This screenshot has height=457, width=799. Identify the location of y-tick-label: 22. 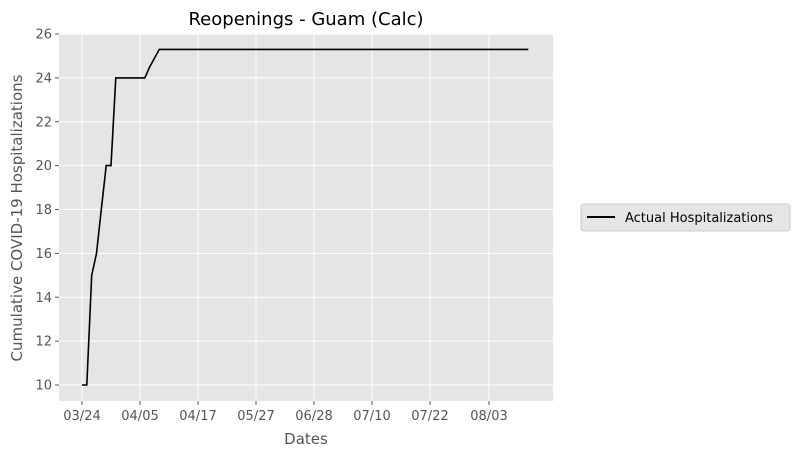
(43, 122).